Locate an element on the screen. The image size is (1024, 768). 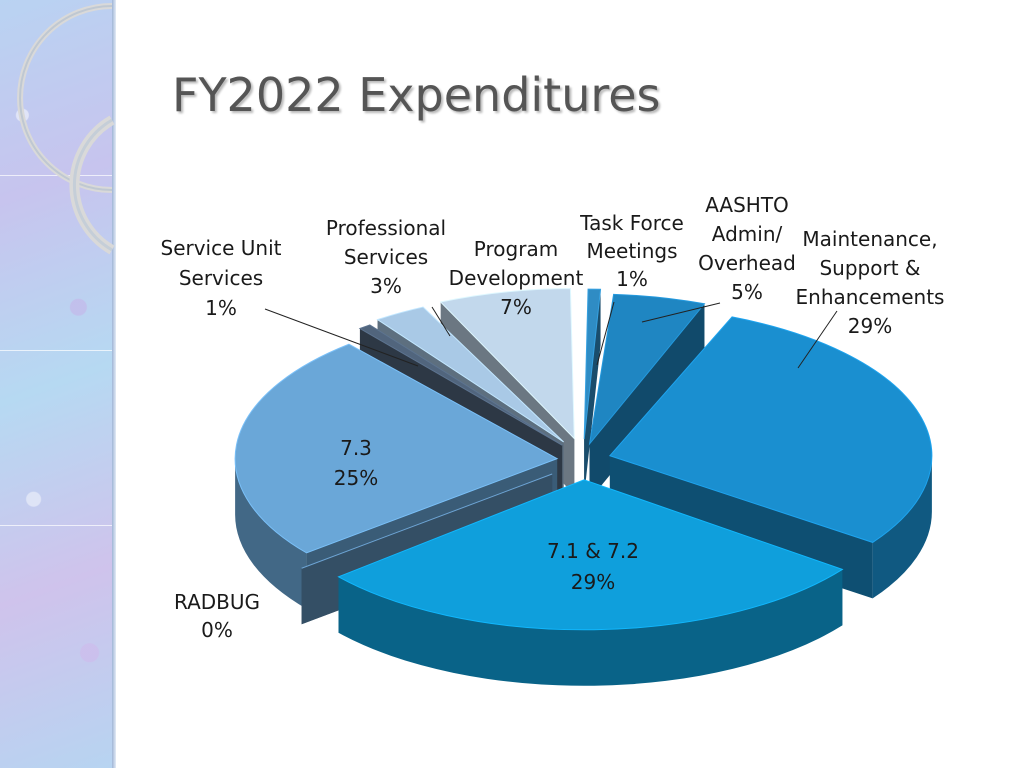
label-line: AASHTO is located at coordinates (747, 205).